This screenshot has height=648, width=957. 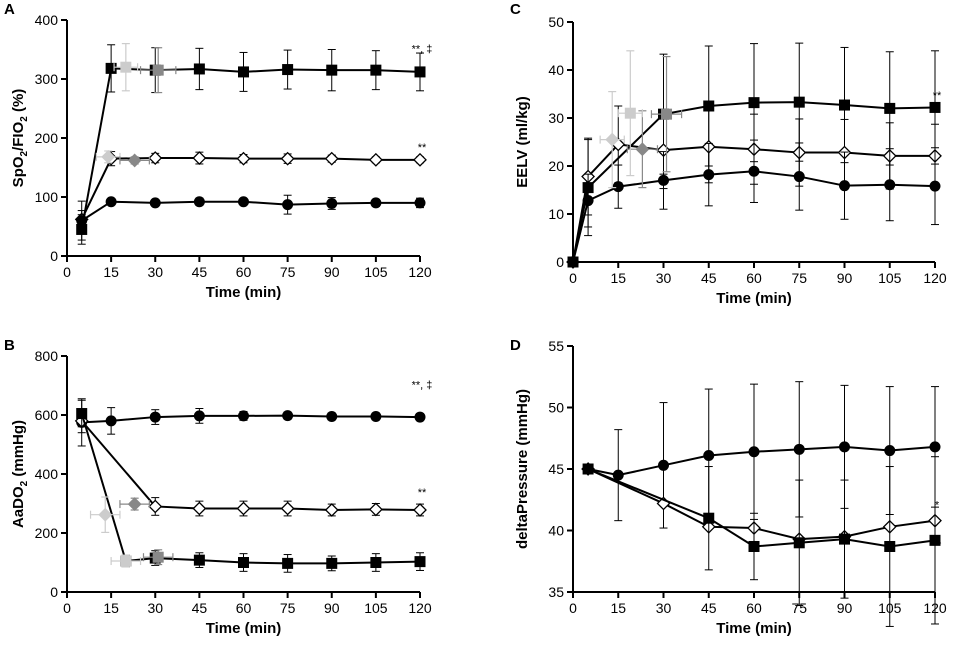 I want to click on y-axis-label: EELV (ml/kg), so click(x=522, y=141).